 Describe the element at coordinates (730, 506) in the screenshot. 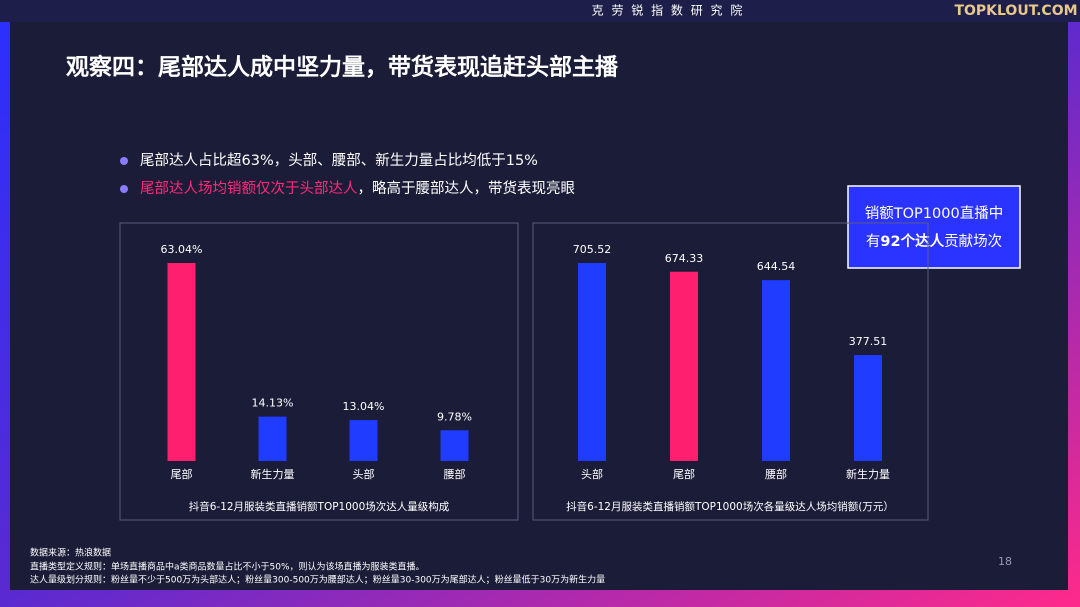

I see `chart-caption: 抖音6-12月服装类直播销额TOP1000场次各量级达人场均销额(万元）` at that location.